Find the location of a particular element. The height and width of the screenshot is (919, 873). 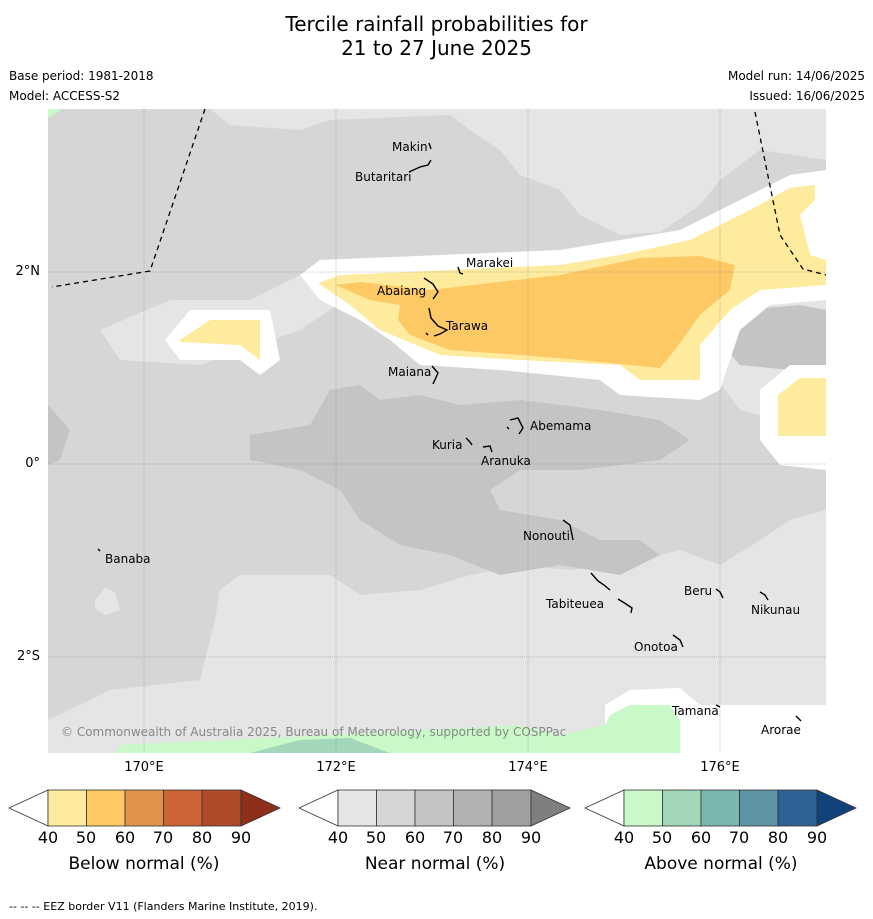

island-abemama is located at coordinates (516, 426).